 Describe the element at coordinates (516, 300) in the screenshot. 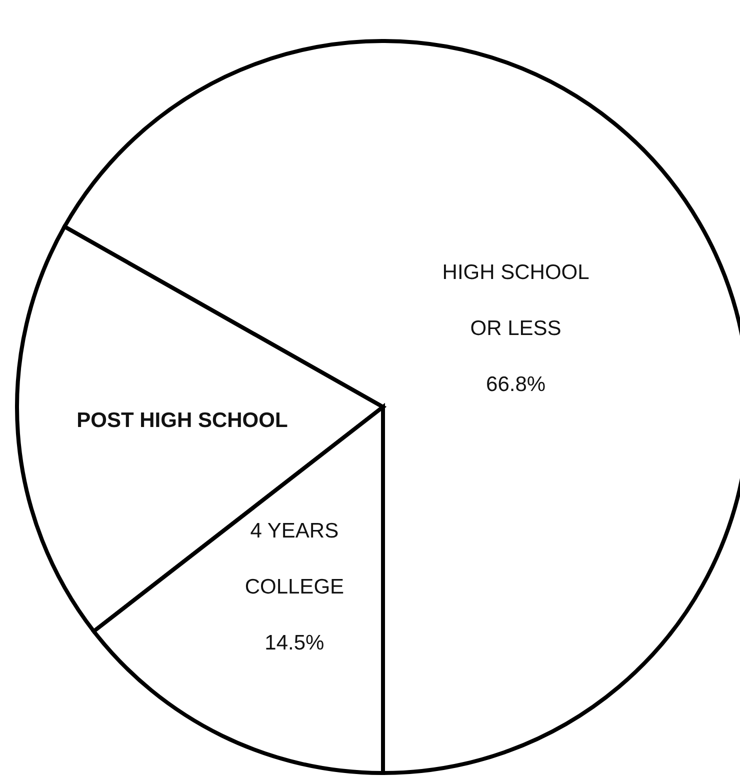

I see `category-label: HIGH SCHOOL OR LESS` at that location.